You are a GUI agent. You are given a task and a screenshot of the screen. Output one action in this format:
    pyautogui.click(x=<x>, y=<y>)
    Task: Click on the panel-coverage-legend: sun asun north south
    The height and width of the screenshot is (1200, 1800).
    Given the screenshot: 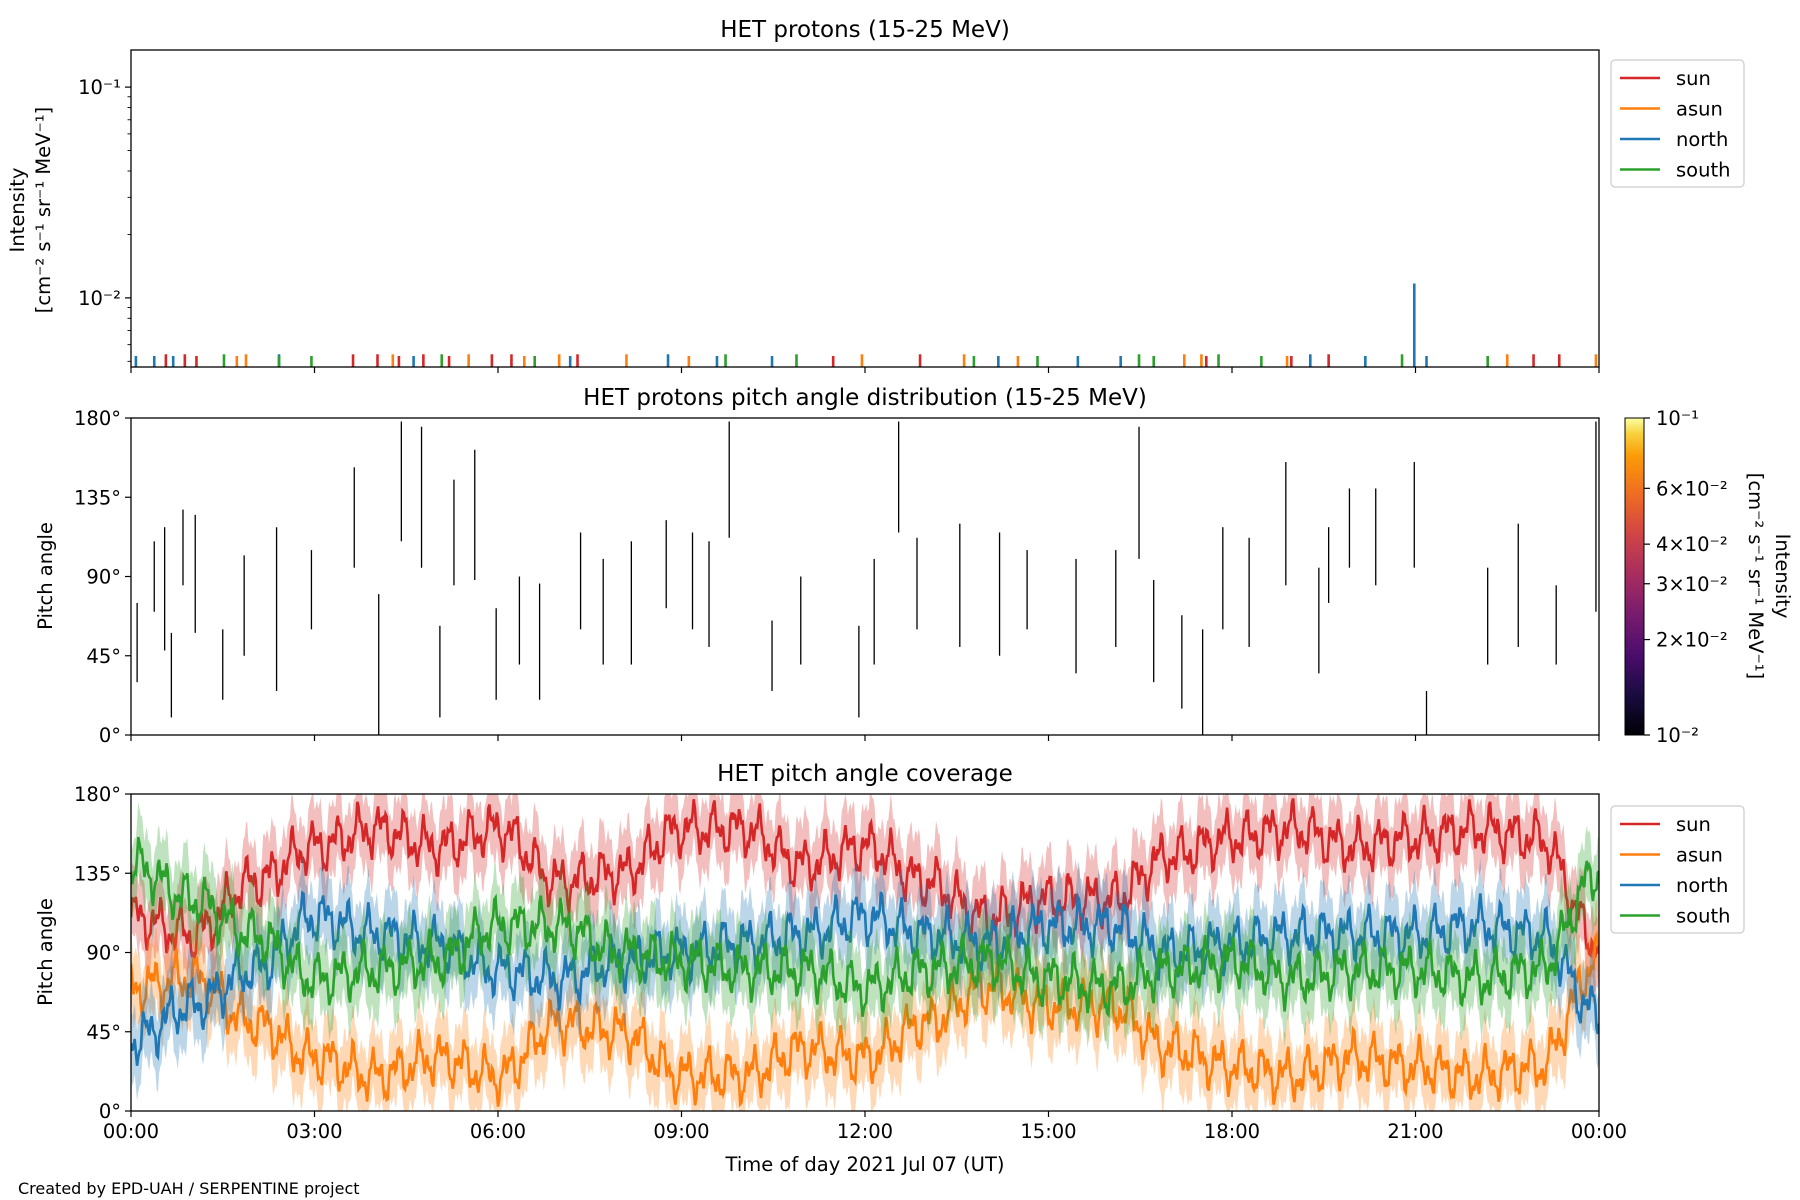 What is the action you would take?
    pyautogui.click(x=1677, y=869)
    